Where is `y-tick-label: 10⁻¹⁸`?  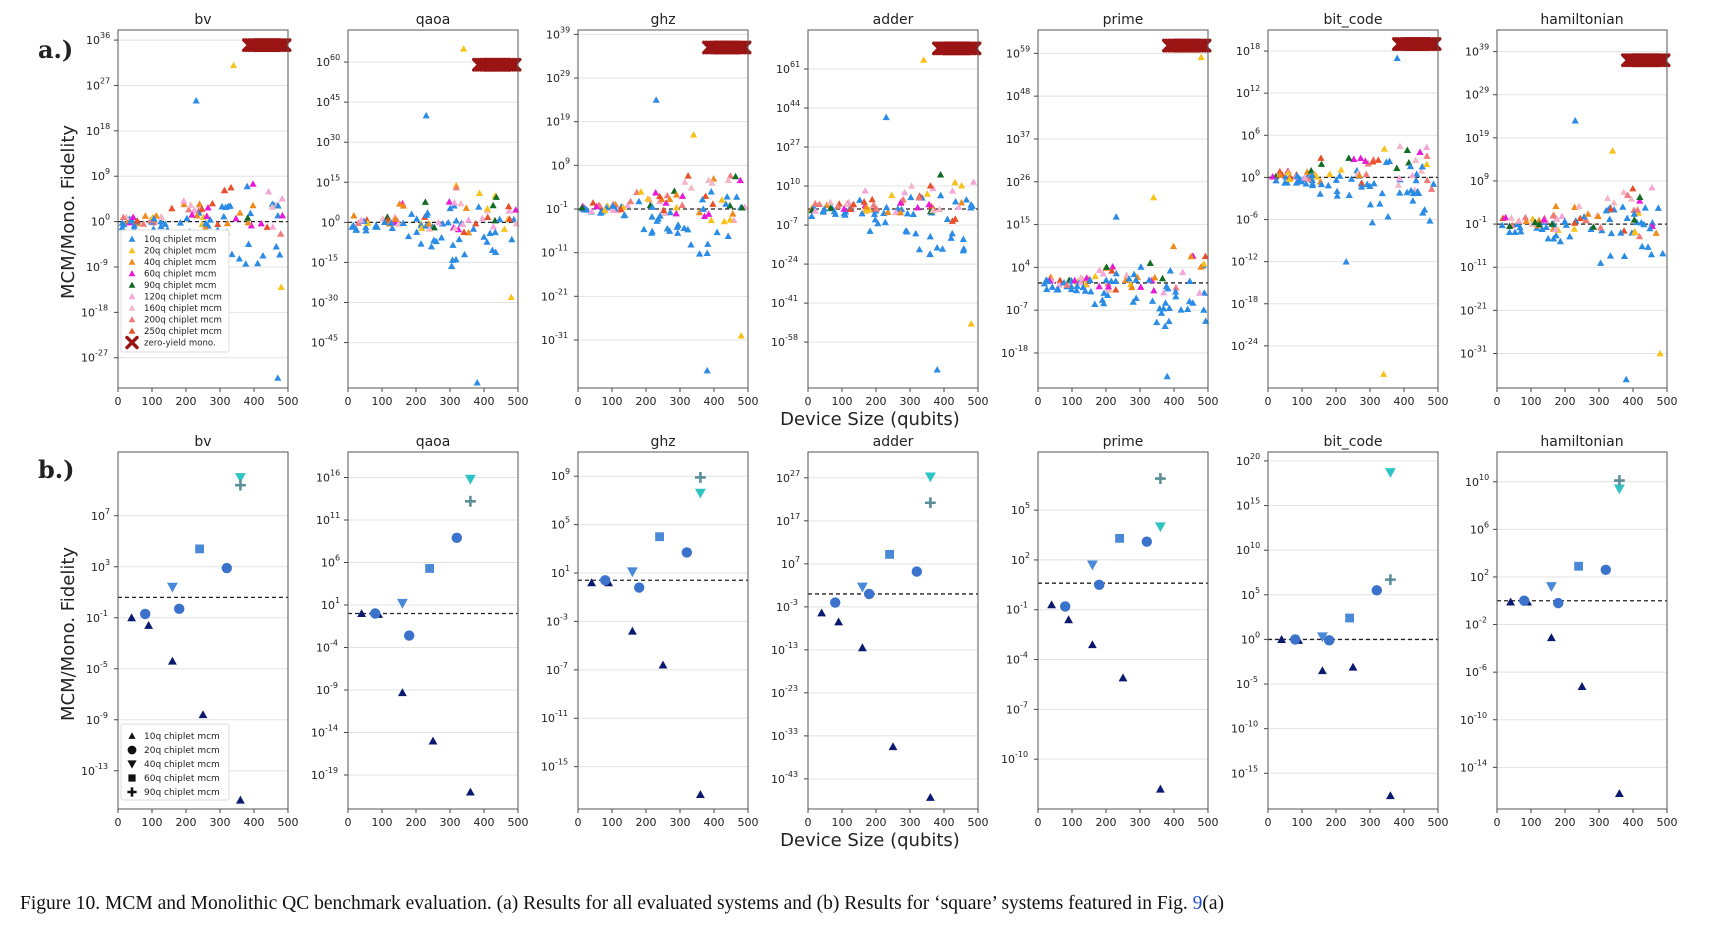
y-tick-label: 10⁻¹⁸ is located at coordinates (1244, 303).